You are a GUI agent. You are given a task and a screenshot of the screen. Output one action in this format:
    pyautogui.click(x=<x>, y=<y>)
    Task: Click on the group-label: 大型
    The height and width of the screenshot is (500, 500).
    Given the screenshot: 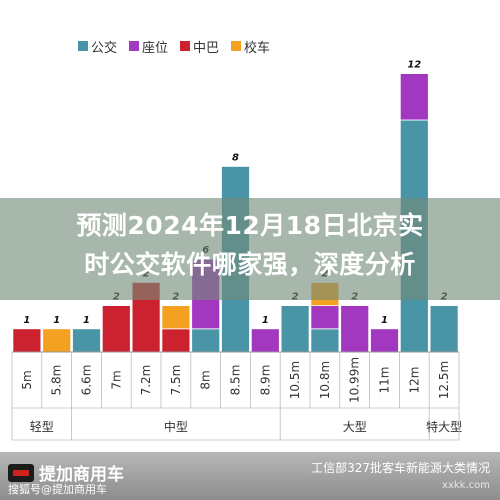 What is the action you would take?
    pyautogui.click(x=355, y=427)
    